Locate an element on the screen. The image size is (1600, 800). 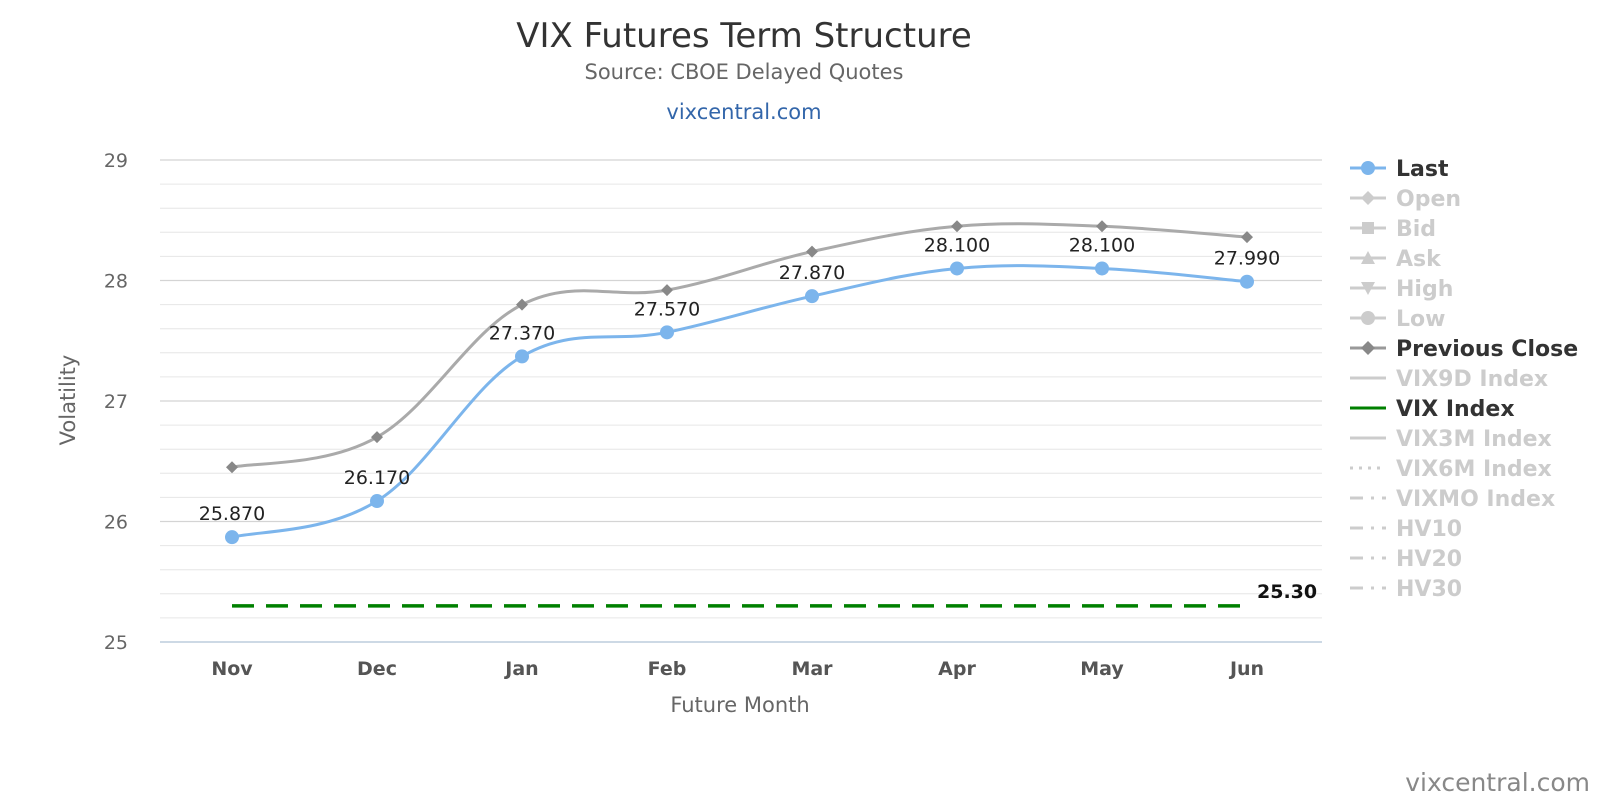
last-data-label: 27.570 is located at coordinates (667, 309).